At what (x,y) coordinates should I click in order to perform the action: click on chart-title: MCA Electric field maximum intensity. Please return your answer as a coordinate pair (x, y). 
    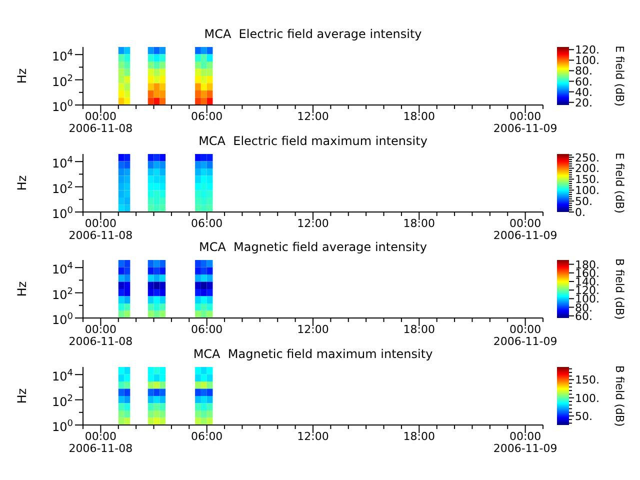
    Looking at the image, I should click on (313, 141).